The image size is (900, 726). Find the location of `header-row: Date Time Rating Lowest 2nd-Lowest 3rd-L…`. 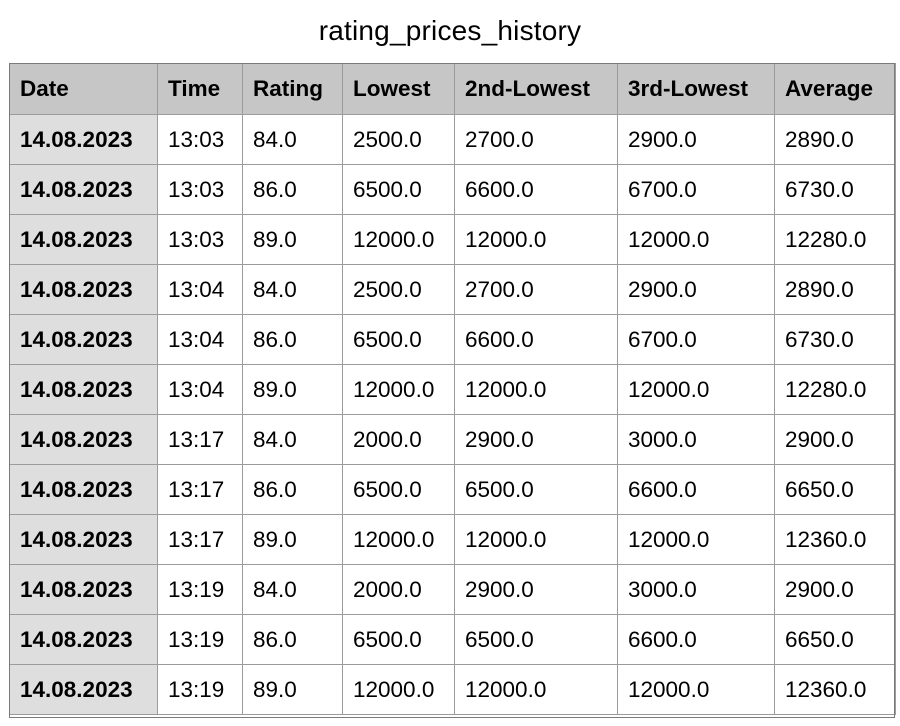

header-row: Date Time Rating Lowest 2nd-Lowest 3rd-L… is located at coordinates (452, 89).